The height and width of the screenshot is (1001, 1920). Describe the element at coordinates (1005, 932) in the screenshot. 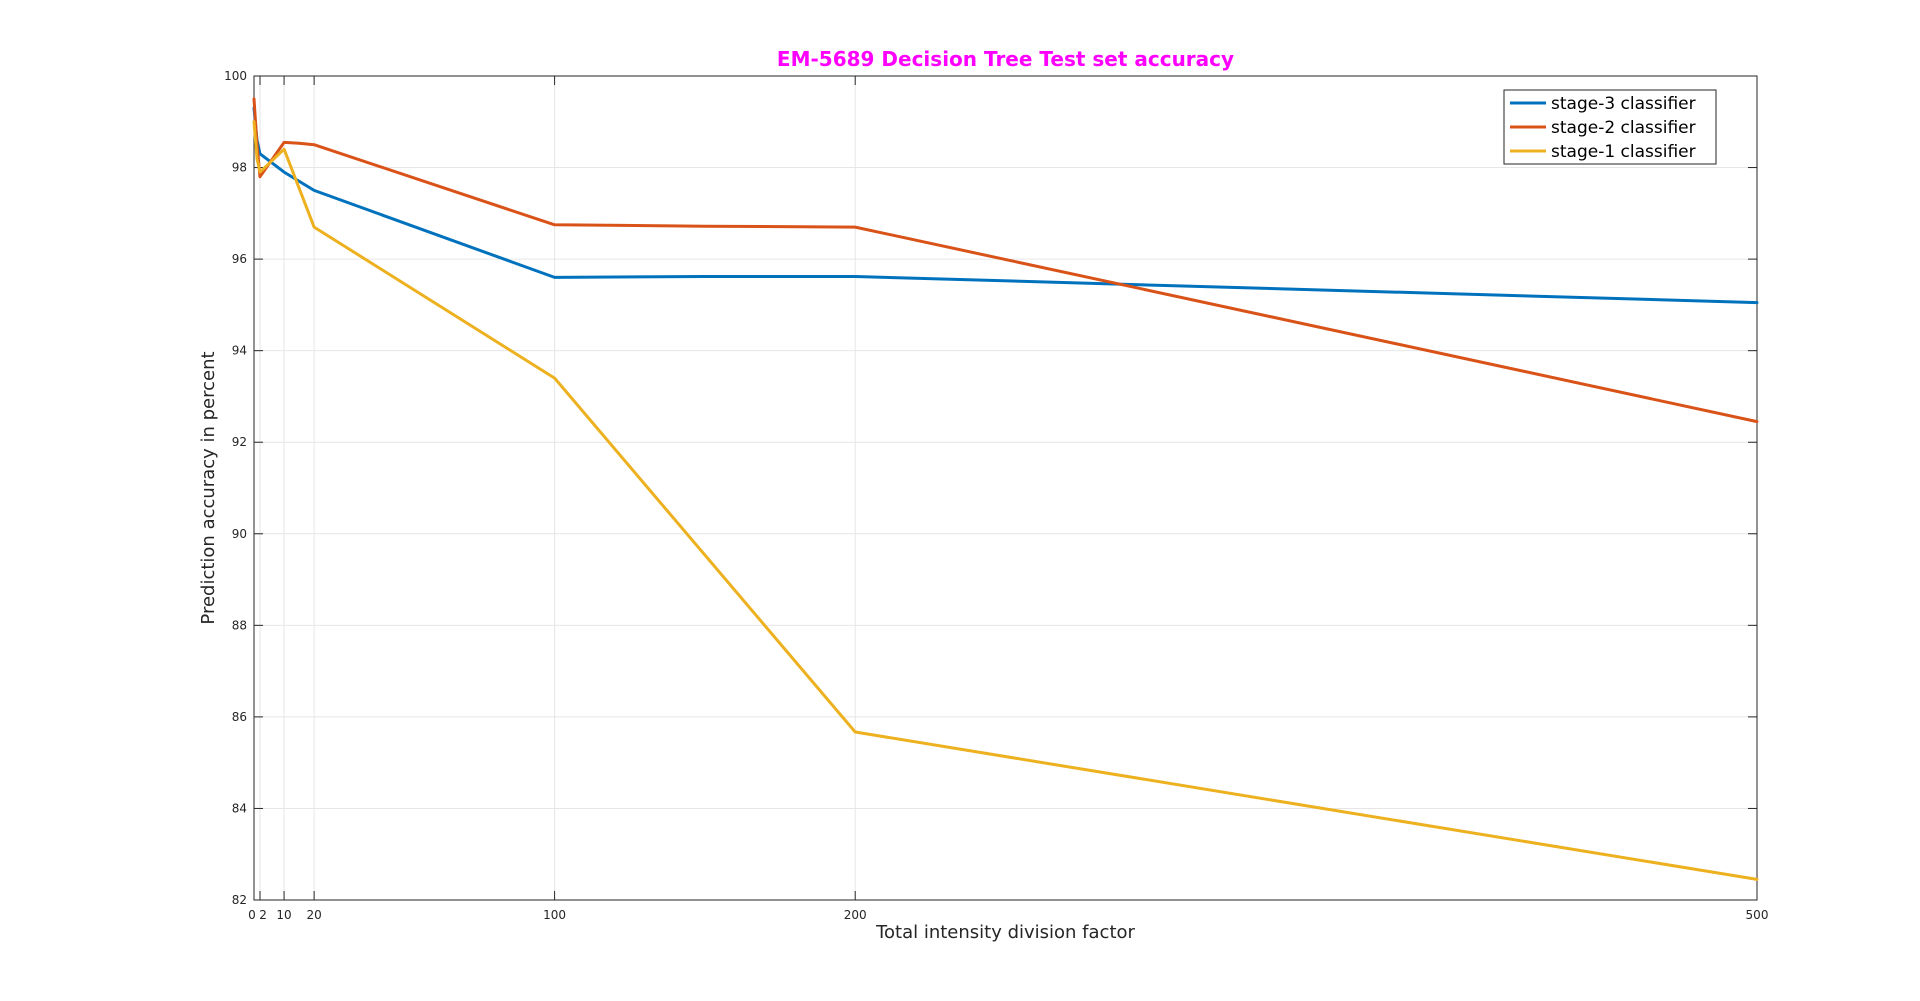

I see `x-axis-label: Total intensity division factor` at that location.